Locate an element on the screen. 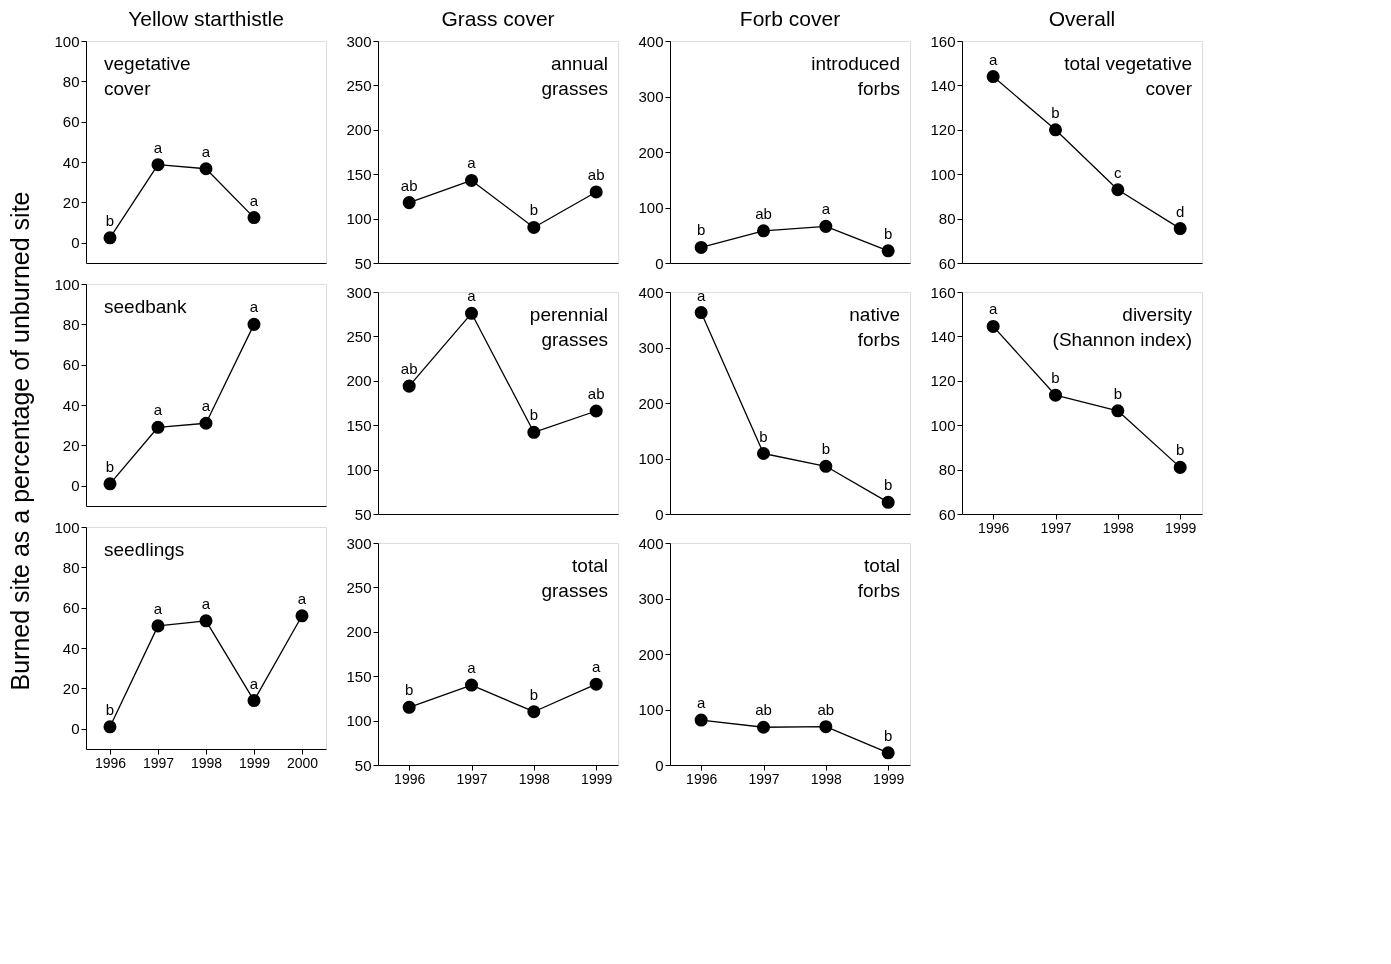 The image size is (1391, 964). annotation: seedbank is located at coordinates (145, 306).